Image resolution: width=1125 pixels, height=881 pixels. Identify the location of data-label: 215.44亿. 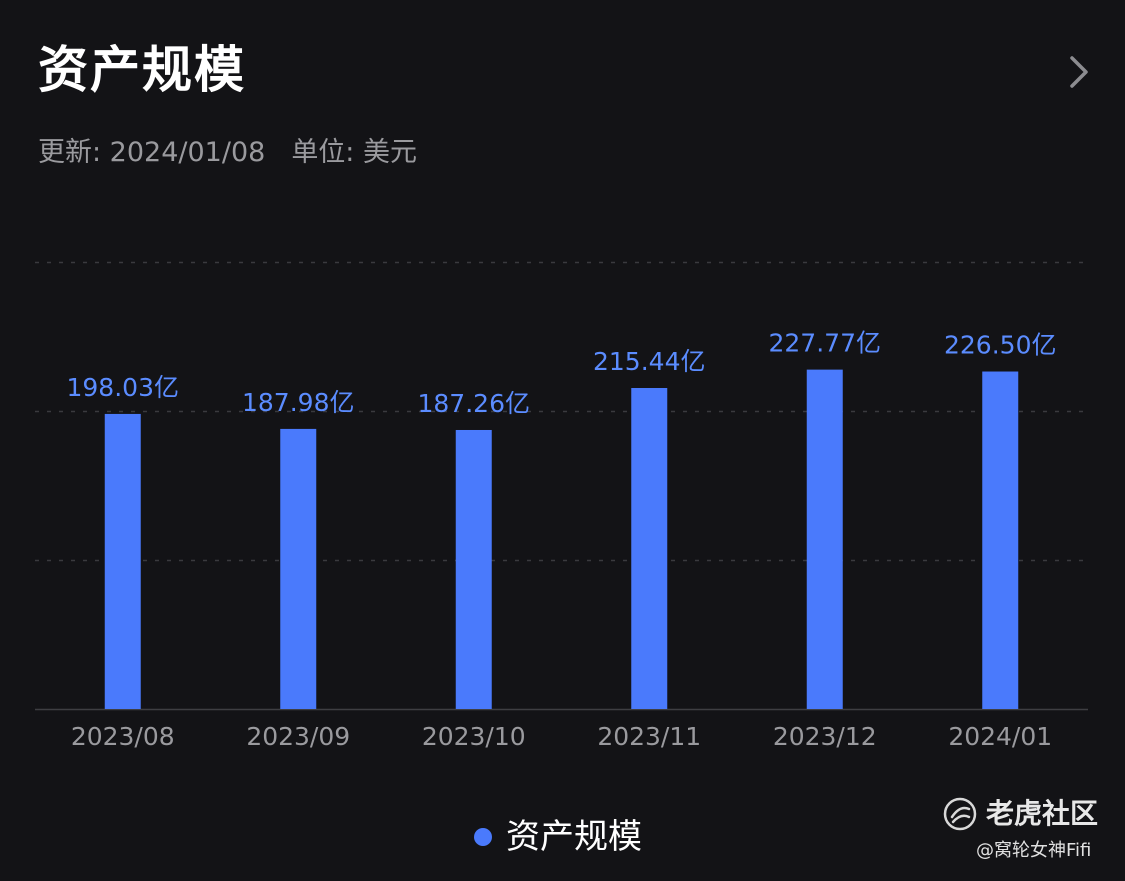
(649, 361).